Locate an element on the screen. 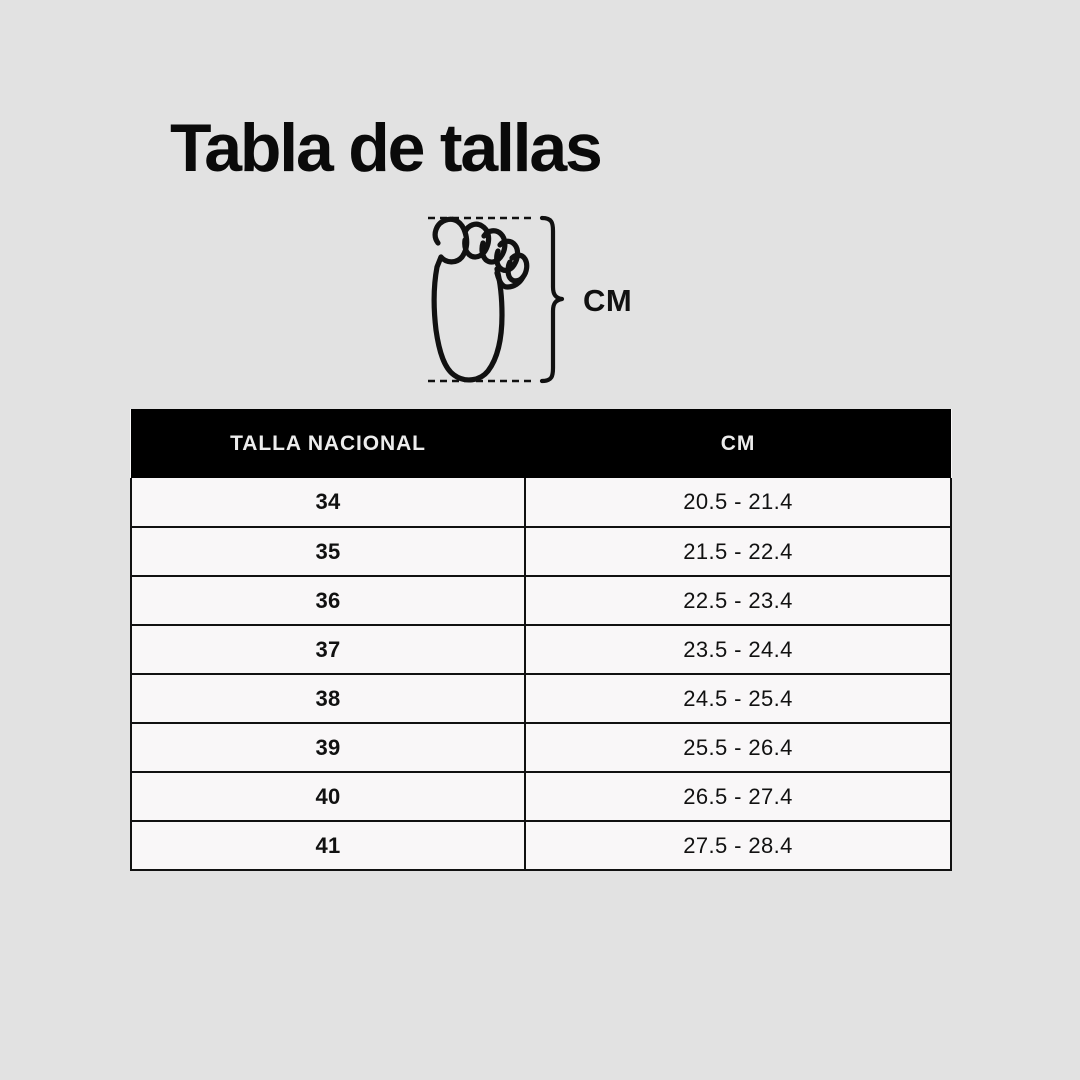 This screenshot has width=1080, height=1080. foot-measurement-diagram is located at coordinates (550, 300).